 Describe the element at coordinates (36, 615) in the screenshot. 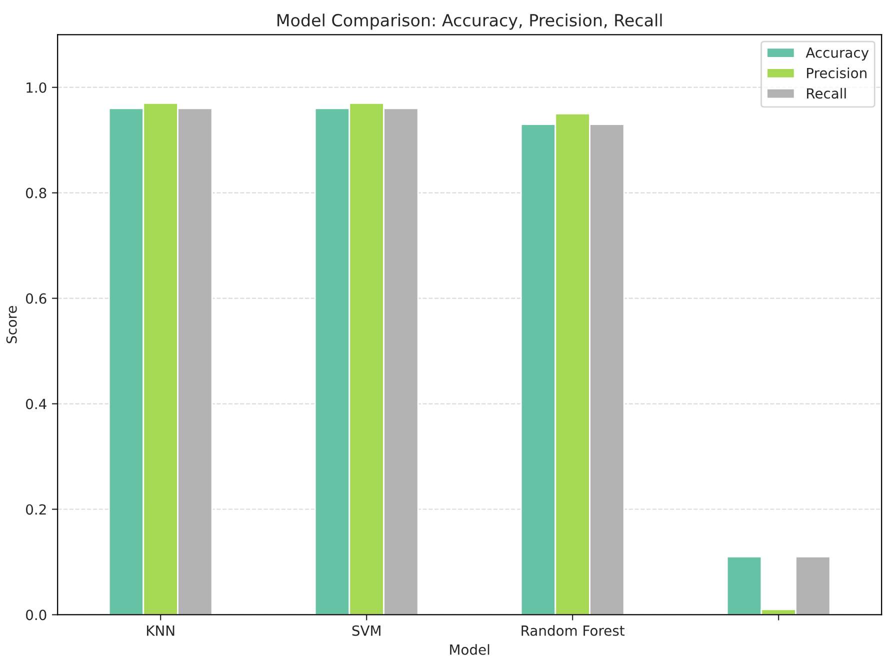

I see `y-tick-label: 0.0` at that location.